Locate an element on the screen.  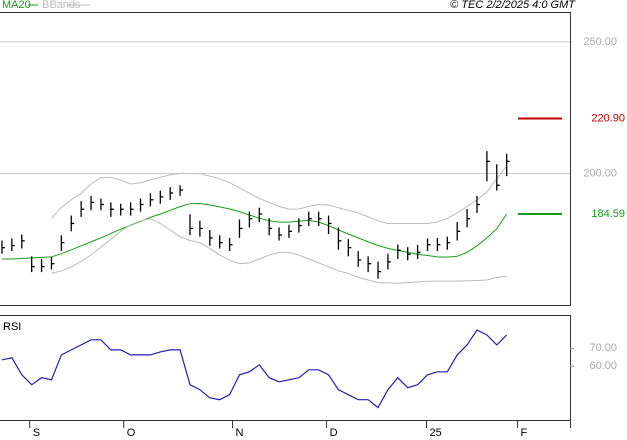
y-tick-label: 70.00 is located at coordinates (603, 348).